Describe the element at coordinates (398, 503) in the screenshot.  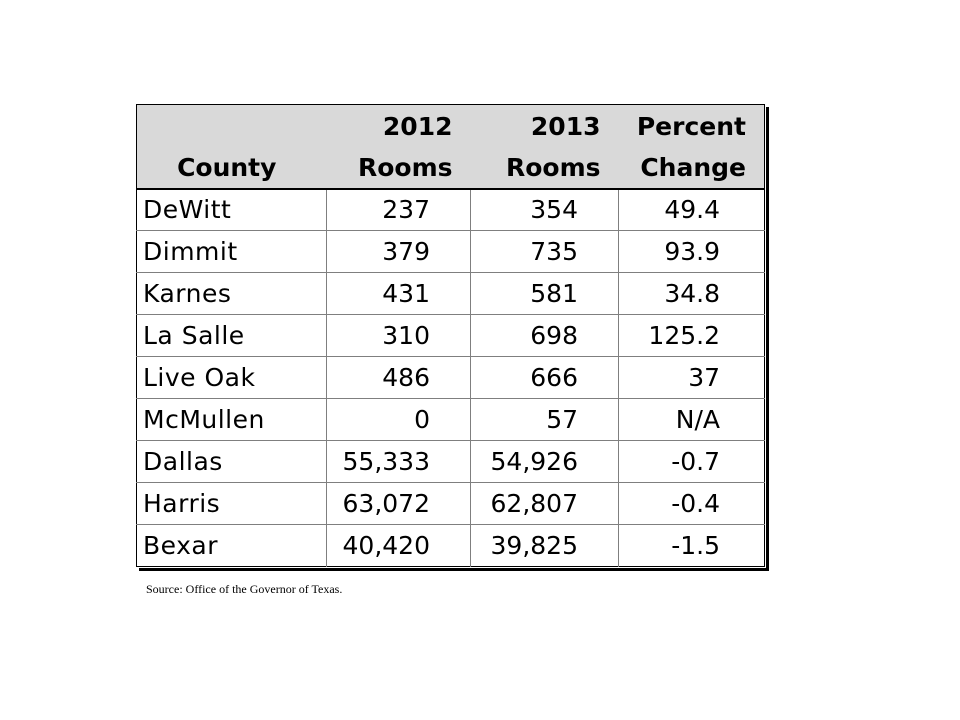
I see `rooms-2012-cell: 63,072` at that location.